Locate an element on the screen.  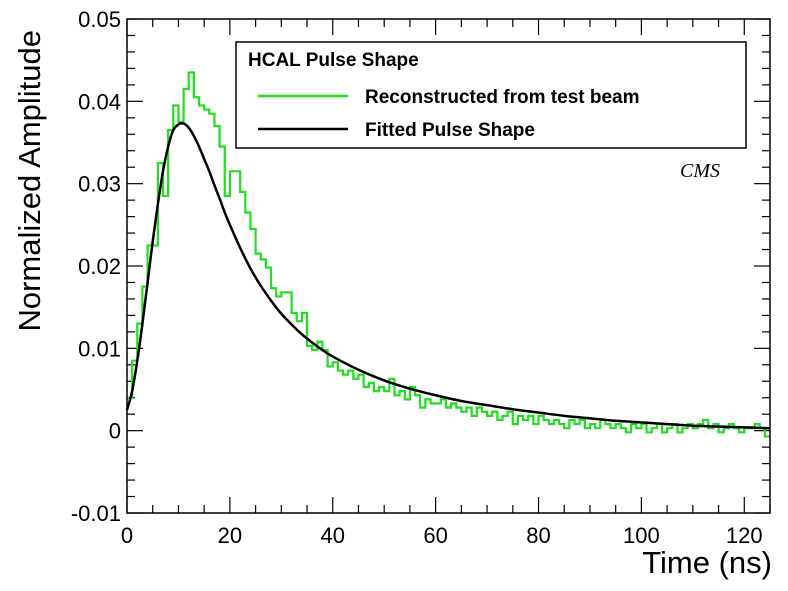
y-tick-label: 0.02 is located at coordinates (99, 266).